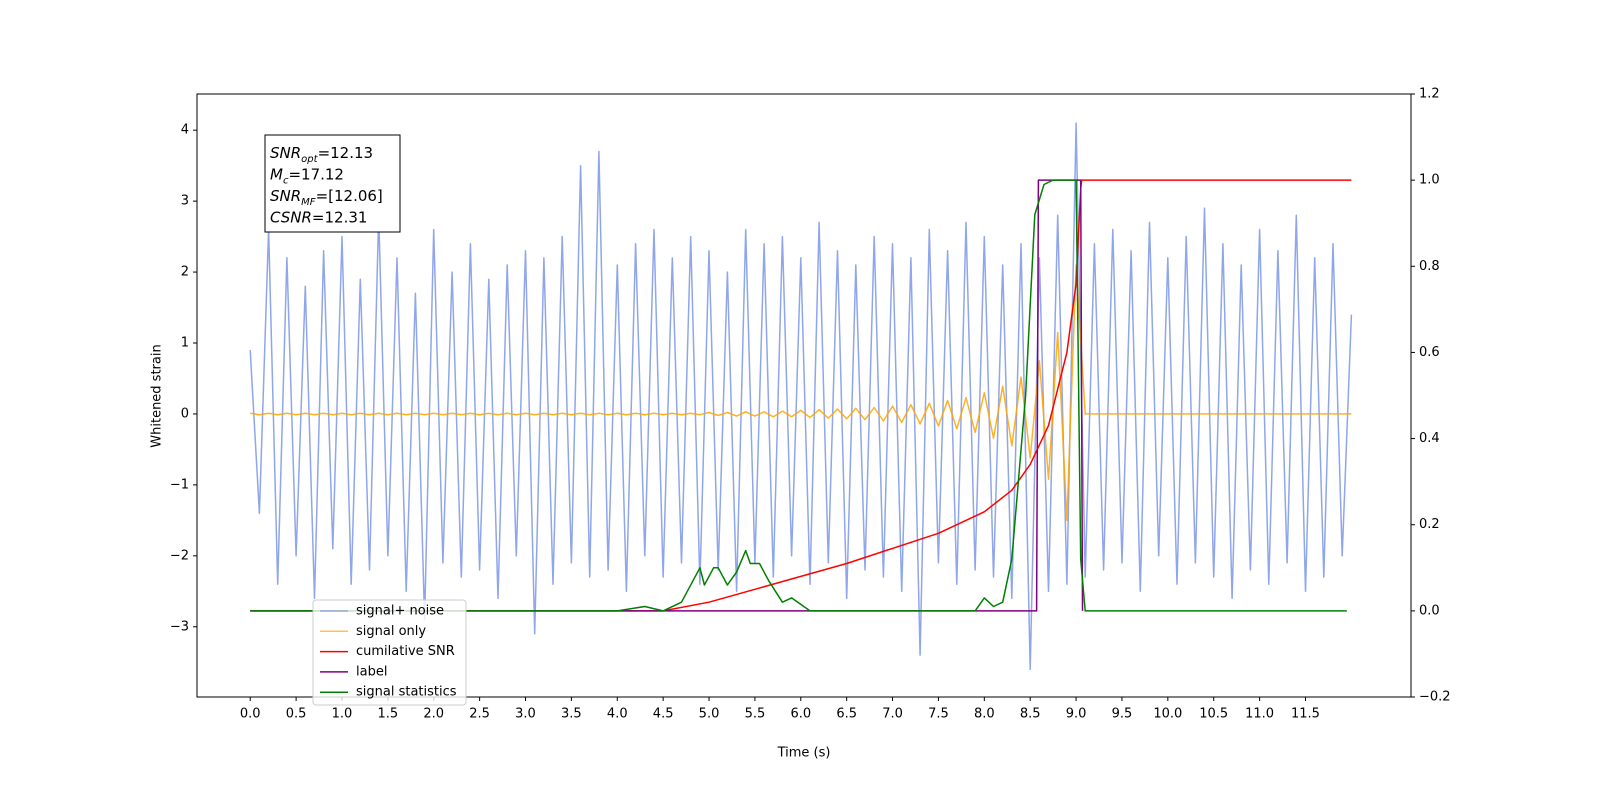 The image size is (1600, 800). Describe the element at coordinates (316, 174) in the screenshot. I see `annotation-value: =17.12` at that location.